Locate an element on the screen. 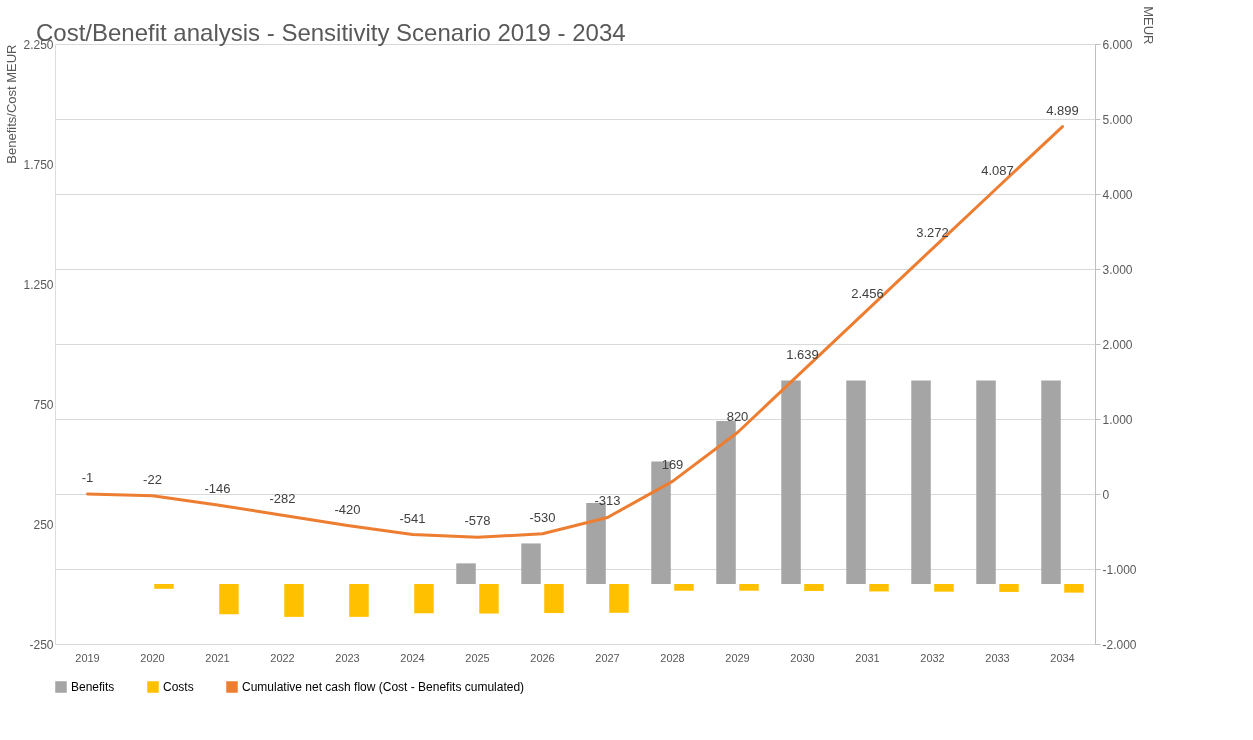  y-tick-label: 750 is located at coordinates (43, 404).